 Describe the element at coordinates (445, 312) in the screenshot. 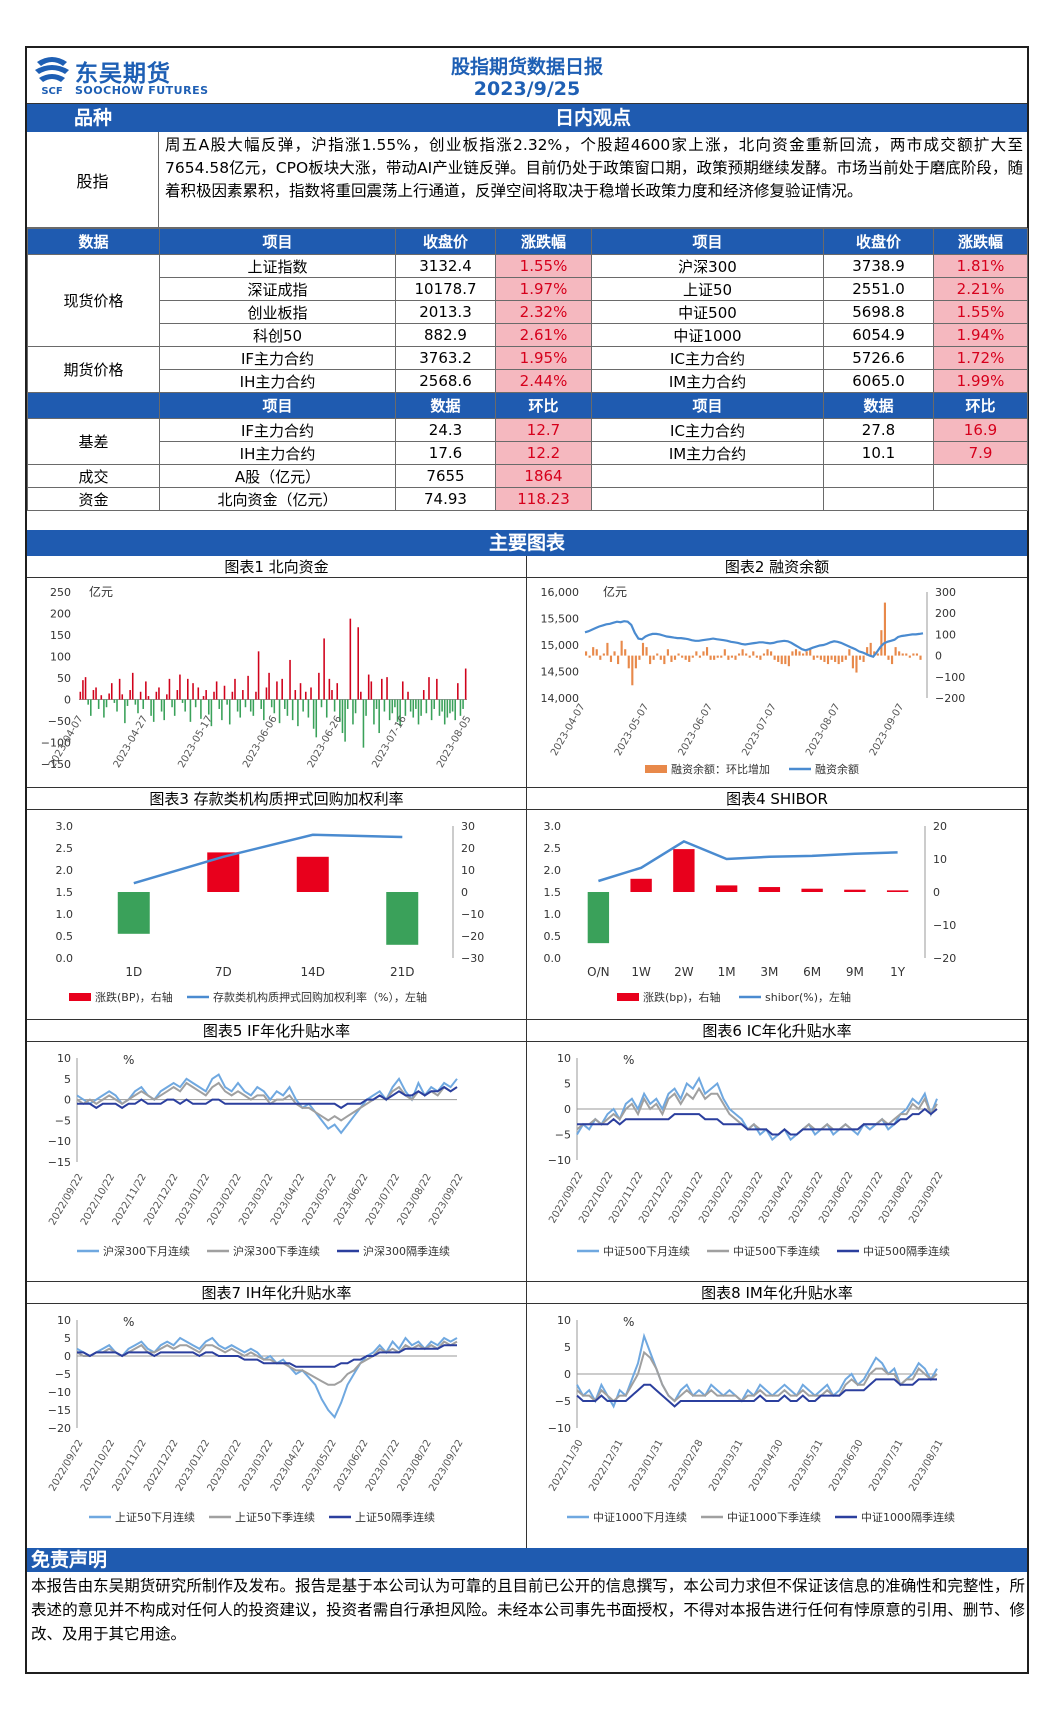

I see `close-value: 2013.3` at that location.